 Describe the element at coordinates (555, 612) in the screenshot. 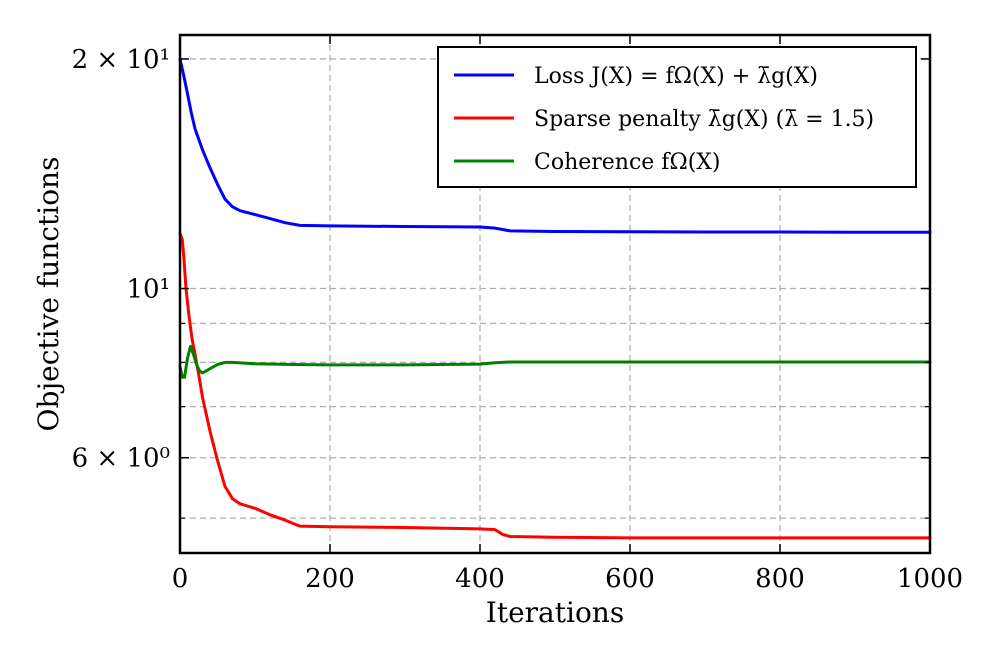

I see `x-axis-label: Iterations` at that location.